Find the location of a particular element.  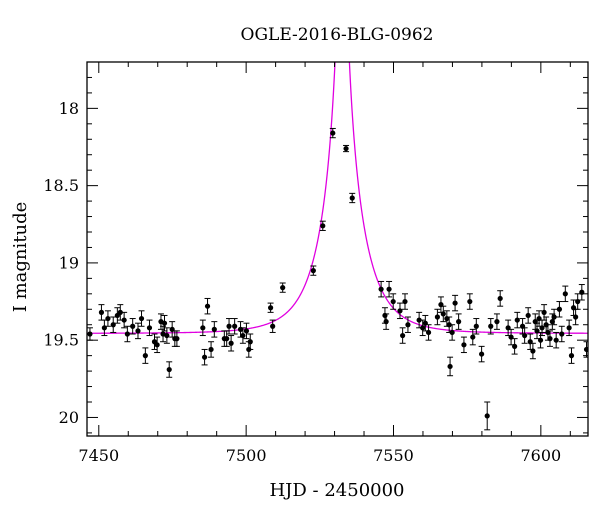

x-tick-label: 7550 is located at coordinates (393, 455).